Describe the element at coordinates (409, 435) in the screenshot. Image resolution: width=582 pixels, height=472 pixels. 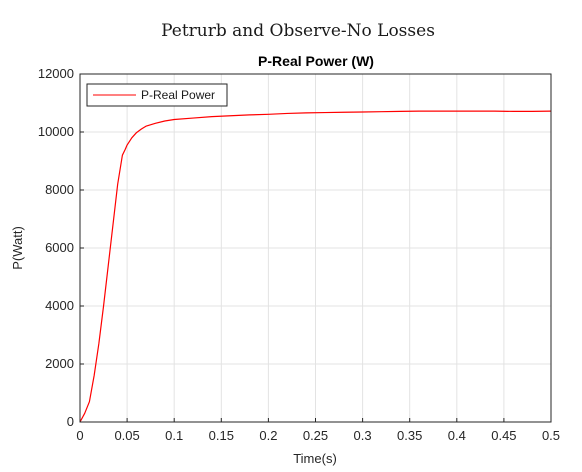
I see `x-tick-label: 0.35` at that location.